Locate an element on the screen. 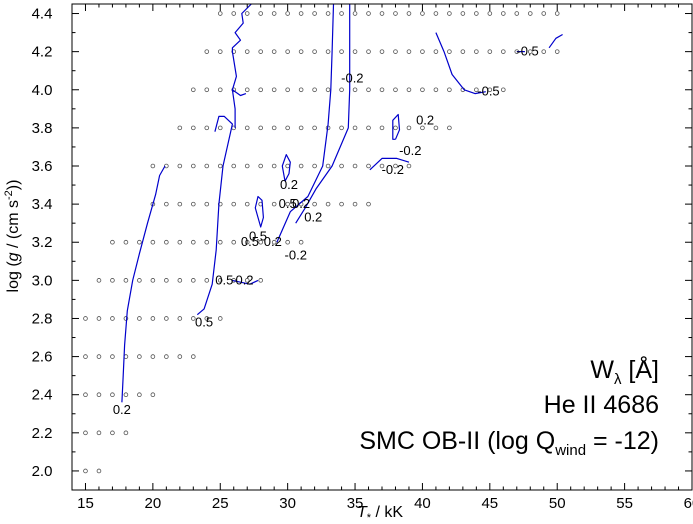 The width and height of the screenshot is (693, 524). x-tick-label: 25 is located at coordinates (220, 503).